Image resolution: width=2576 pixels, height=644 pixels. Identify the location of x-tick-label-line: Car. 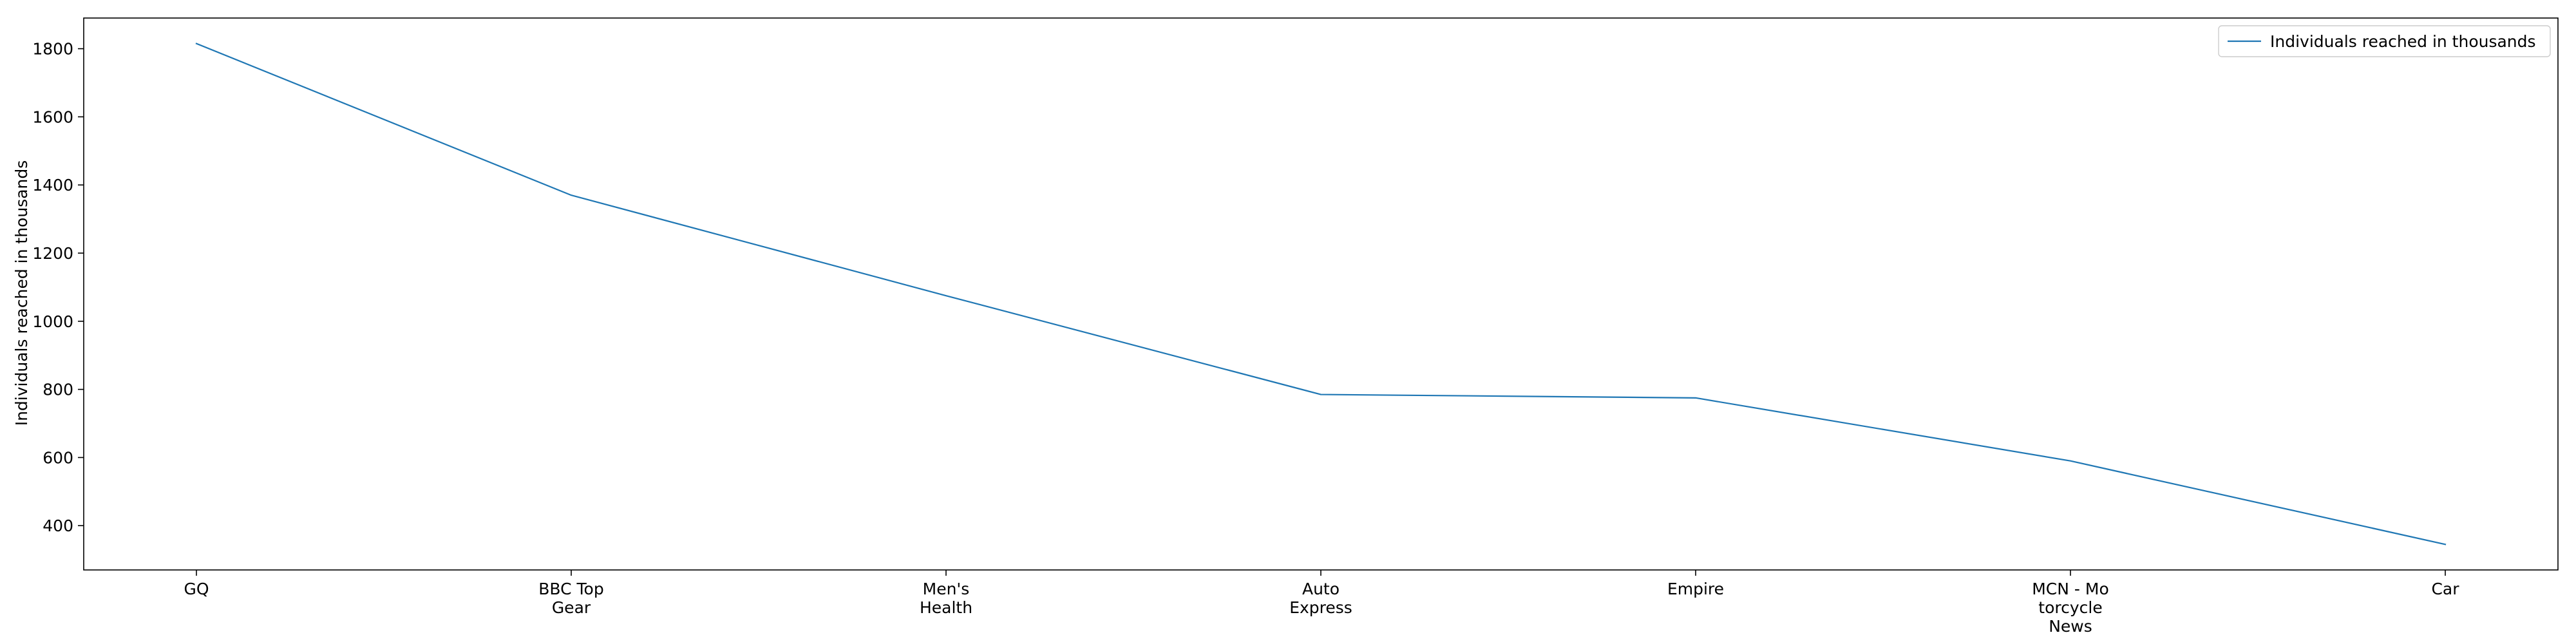
(2445, 589).